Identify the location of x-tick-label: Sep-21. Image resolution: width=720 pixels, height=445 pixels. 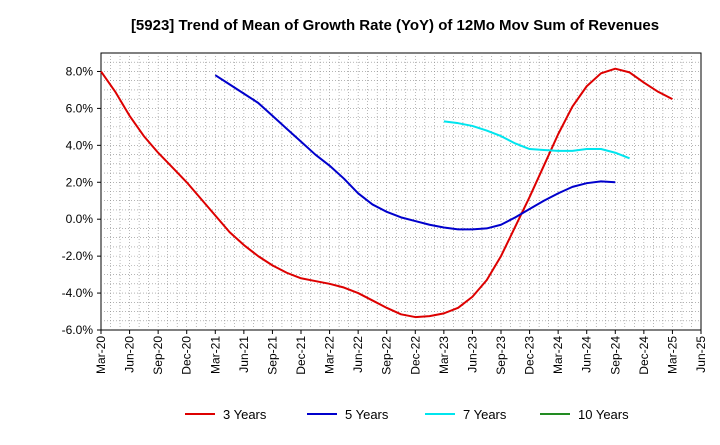
(272, 355).